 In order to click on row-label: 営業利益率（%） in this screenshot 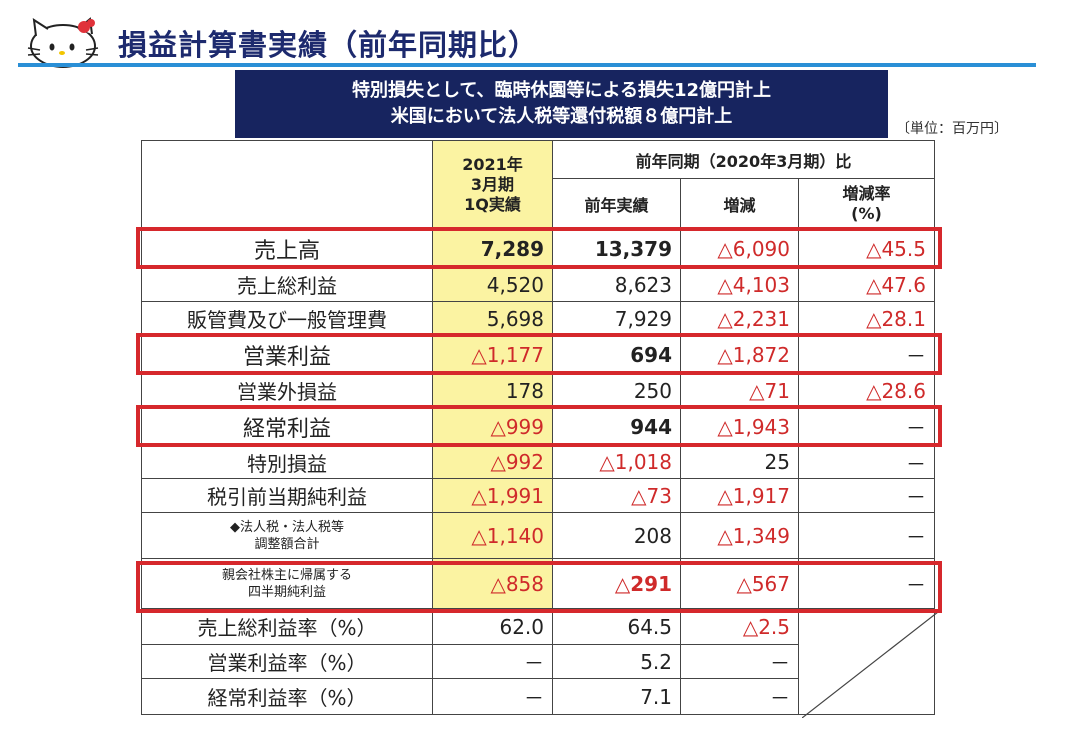, I will do `click(287, 661)`.